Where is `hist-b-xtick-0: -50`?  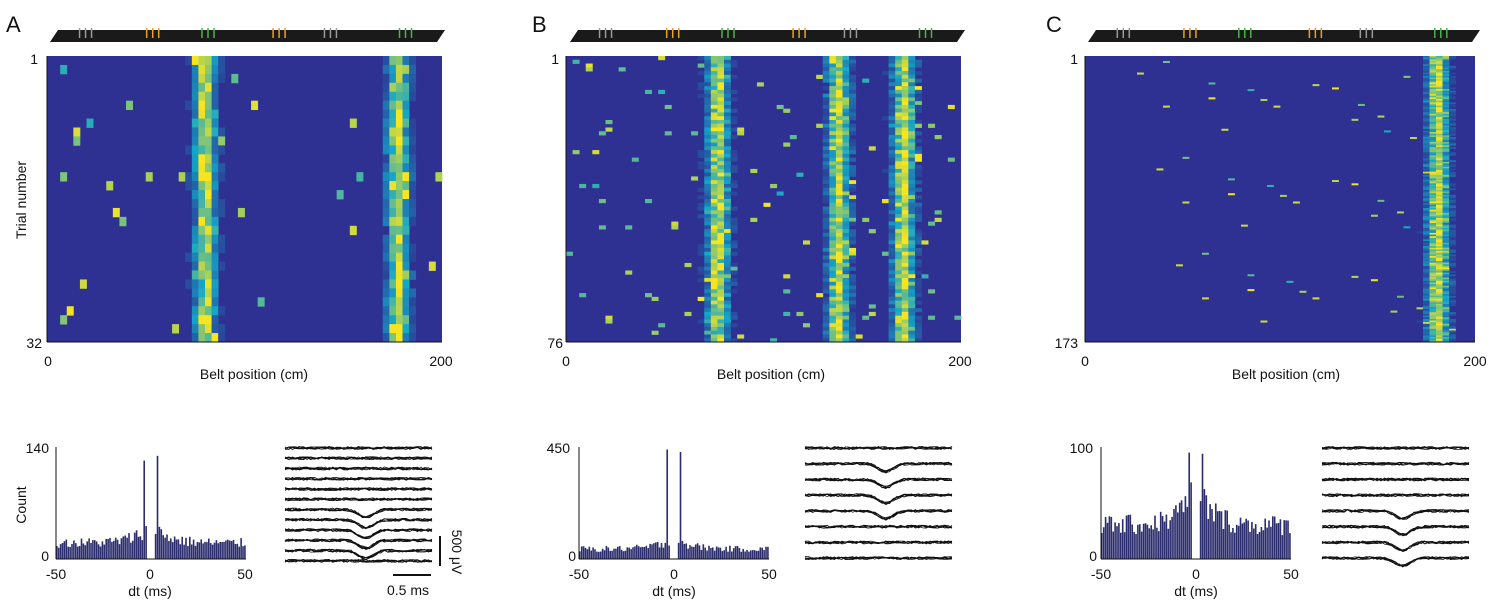
hist-b-xtick-0: -50 is located at coordinates (579, 574).